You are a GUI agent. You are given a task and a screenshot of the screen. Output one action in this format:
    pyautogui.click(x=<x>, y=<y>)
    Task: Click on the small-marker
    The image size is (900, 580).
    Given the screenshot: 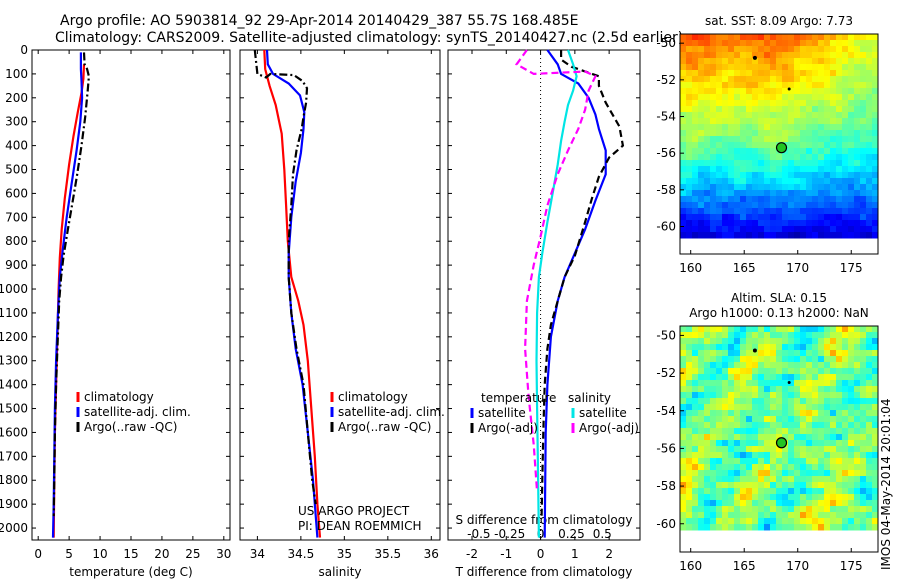 What is the action you would take?
    pyautogui.click(x=789, y=382)
    